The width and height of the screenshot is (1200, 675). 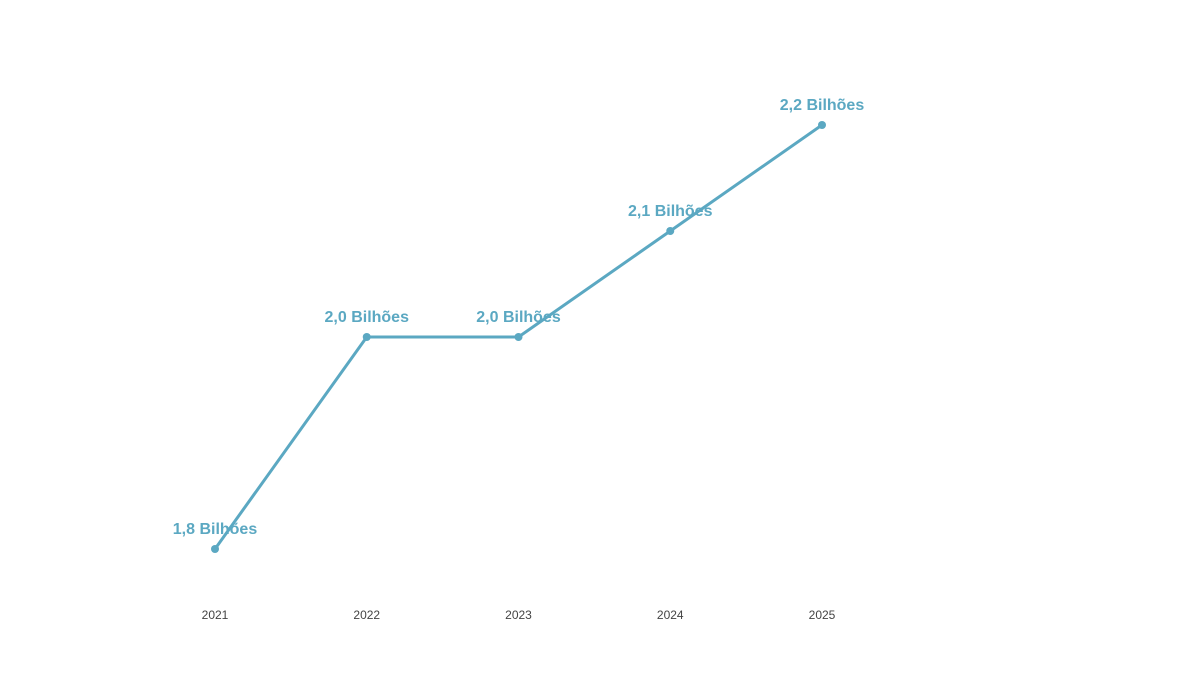 I want to click on x-tick-label: 2021, so click(x=215, y=615).